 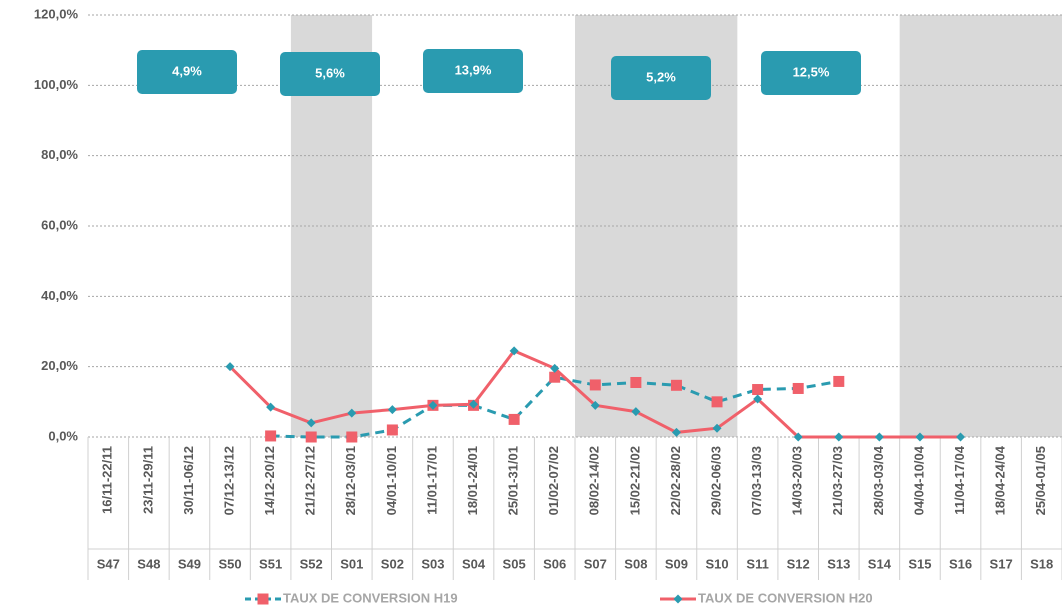 I want to click on week-label: S52, so click(x=311, y=563).